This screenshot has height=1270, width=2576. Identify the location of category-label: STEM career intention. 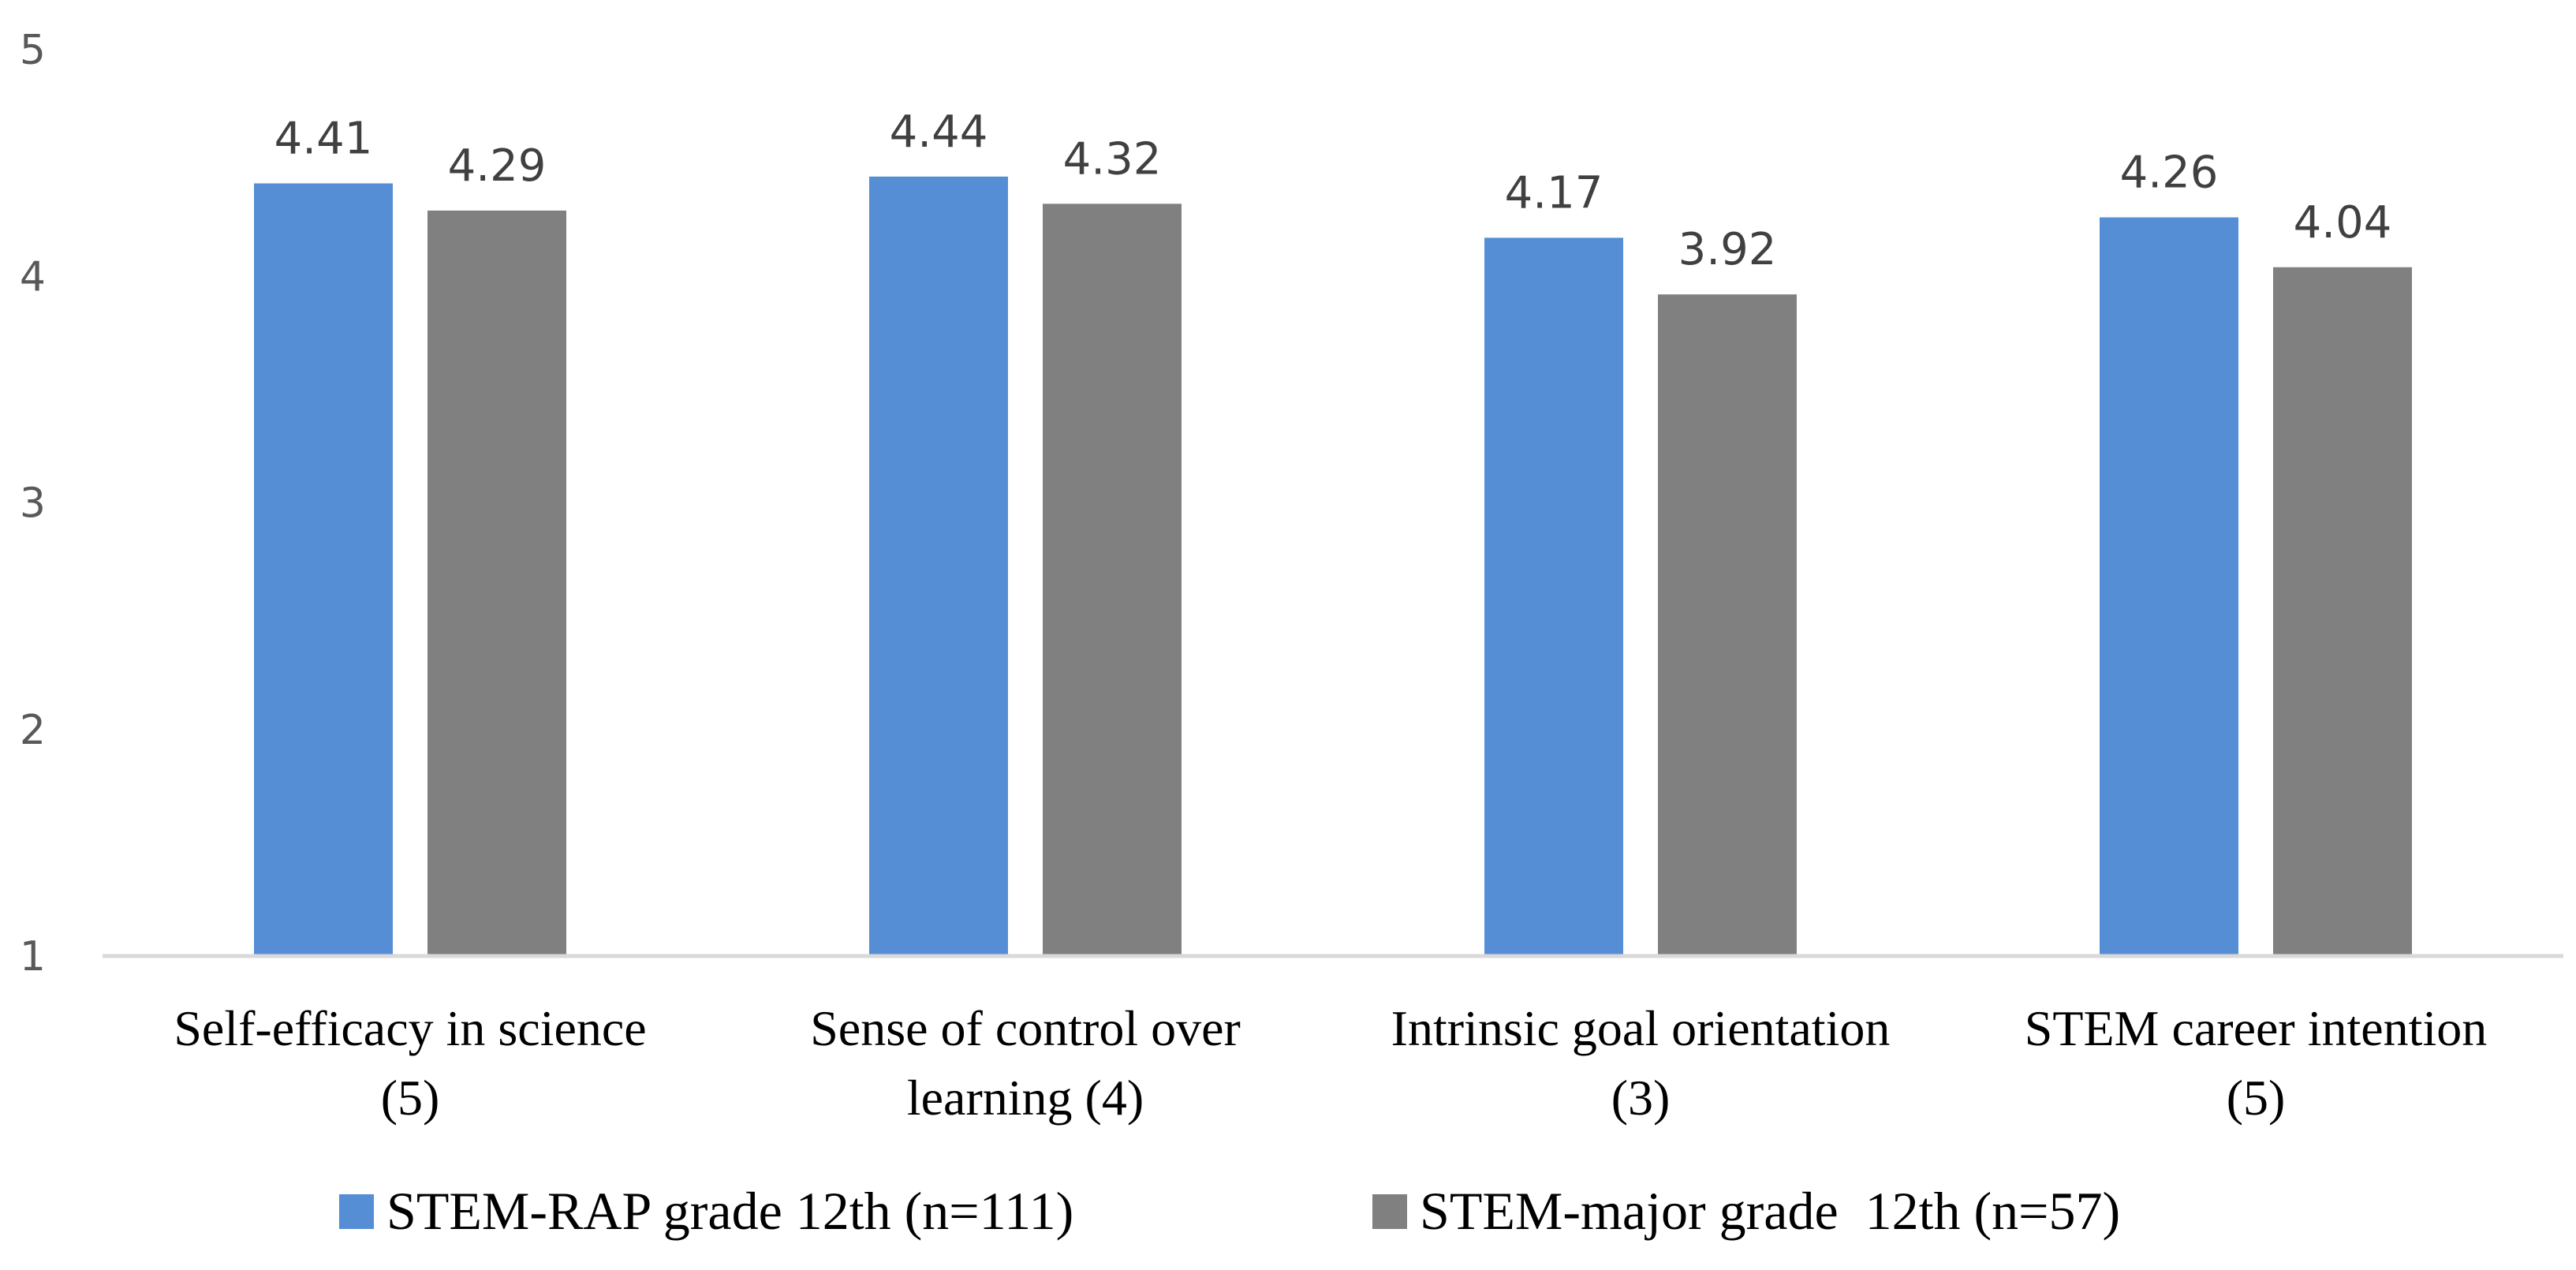
(2256, 1028).